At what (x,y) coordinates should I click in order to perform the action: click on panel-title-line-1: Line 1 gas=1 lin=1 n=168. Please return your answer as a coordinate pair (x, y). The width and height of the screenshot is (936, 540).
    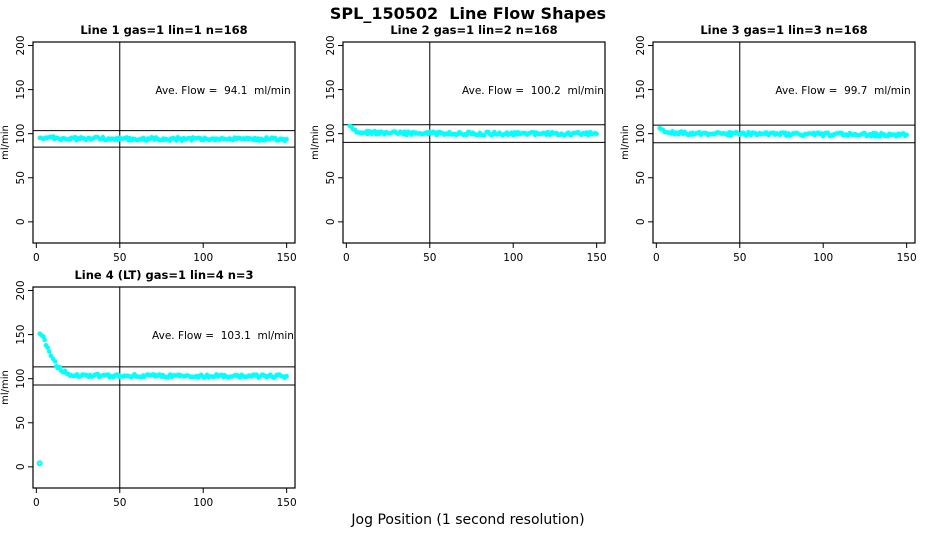
    Looking at the image, I should click on (164, 30).